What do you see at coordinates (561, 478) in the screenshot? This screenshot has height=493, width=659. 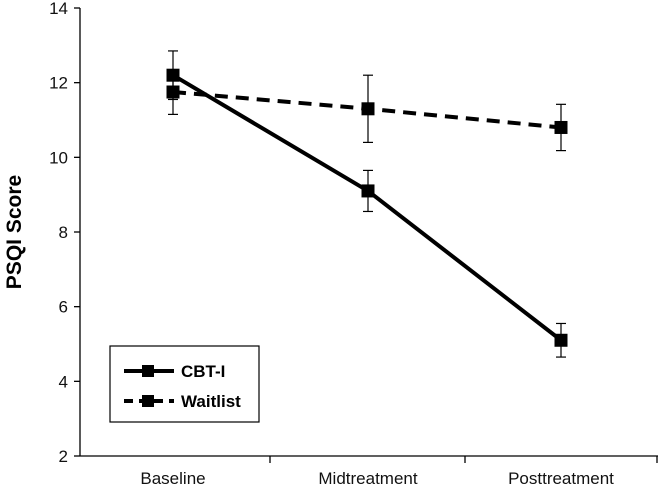 I see `x-tick-label: Posttreatment` at bounding box center [561, 478].